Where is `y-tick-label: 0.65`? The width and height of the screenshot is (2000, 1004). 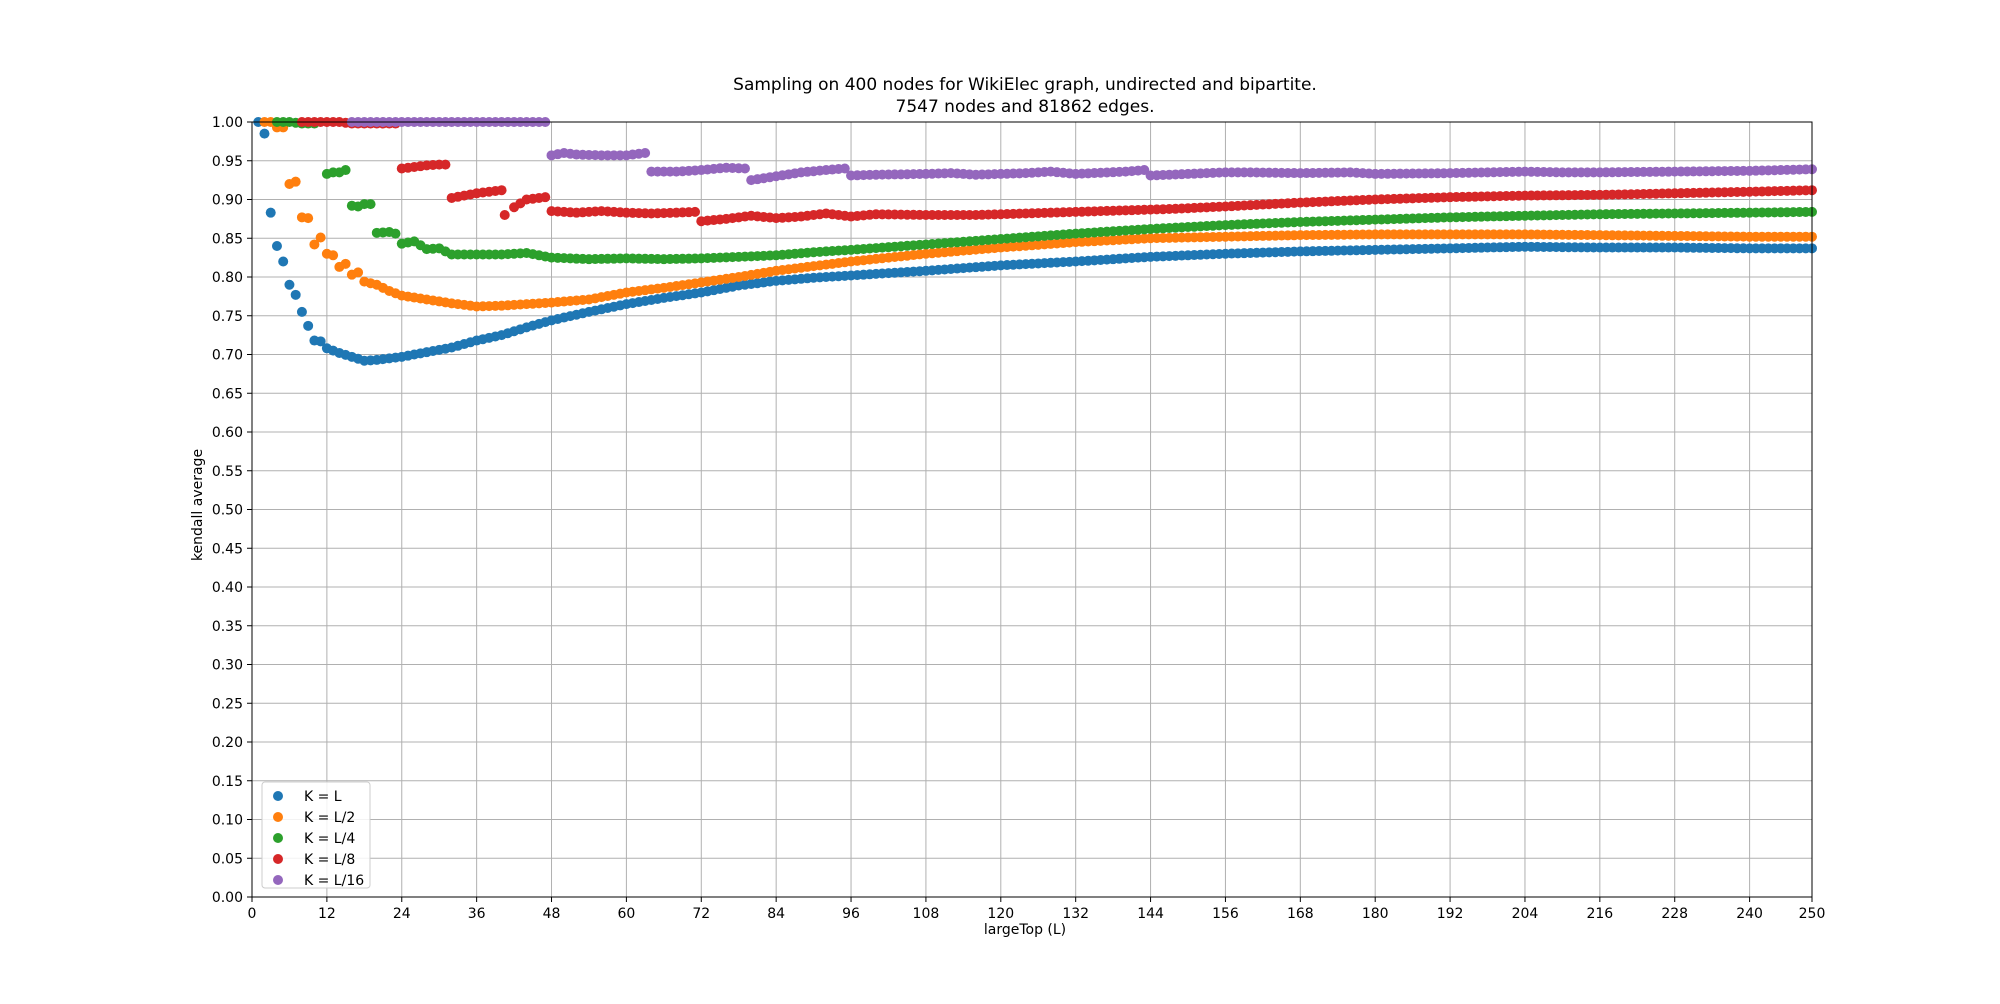
y-tick-label: 0.65 is located at coordinates (227, 394).